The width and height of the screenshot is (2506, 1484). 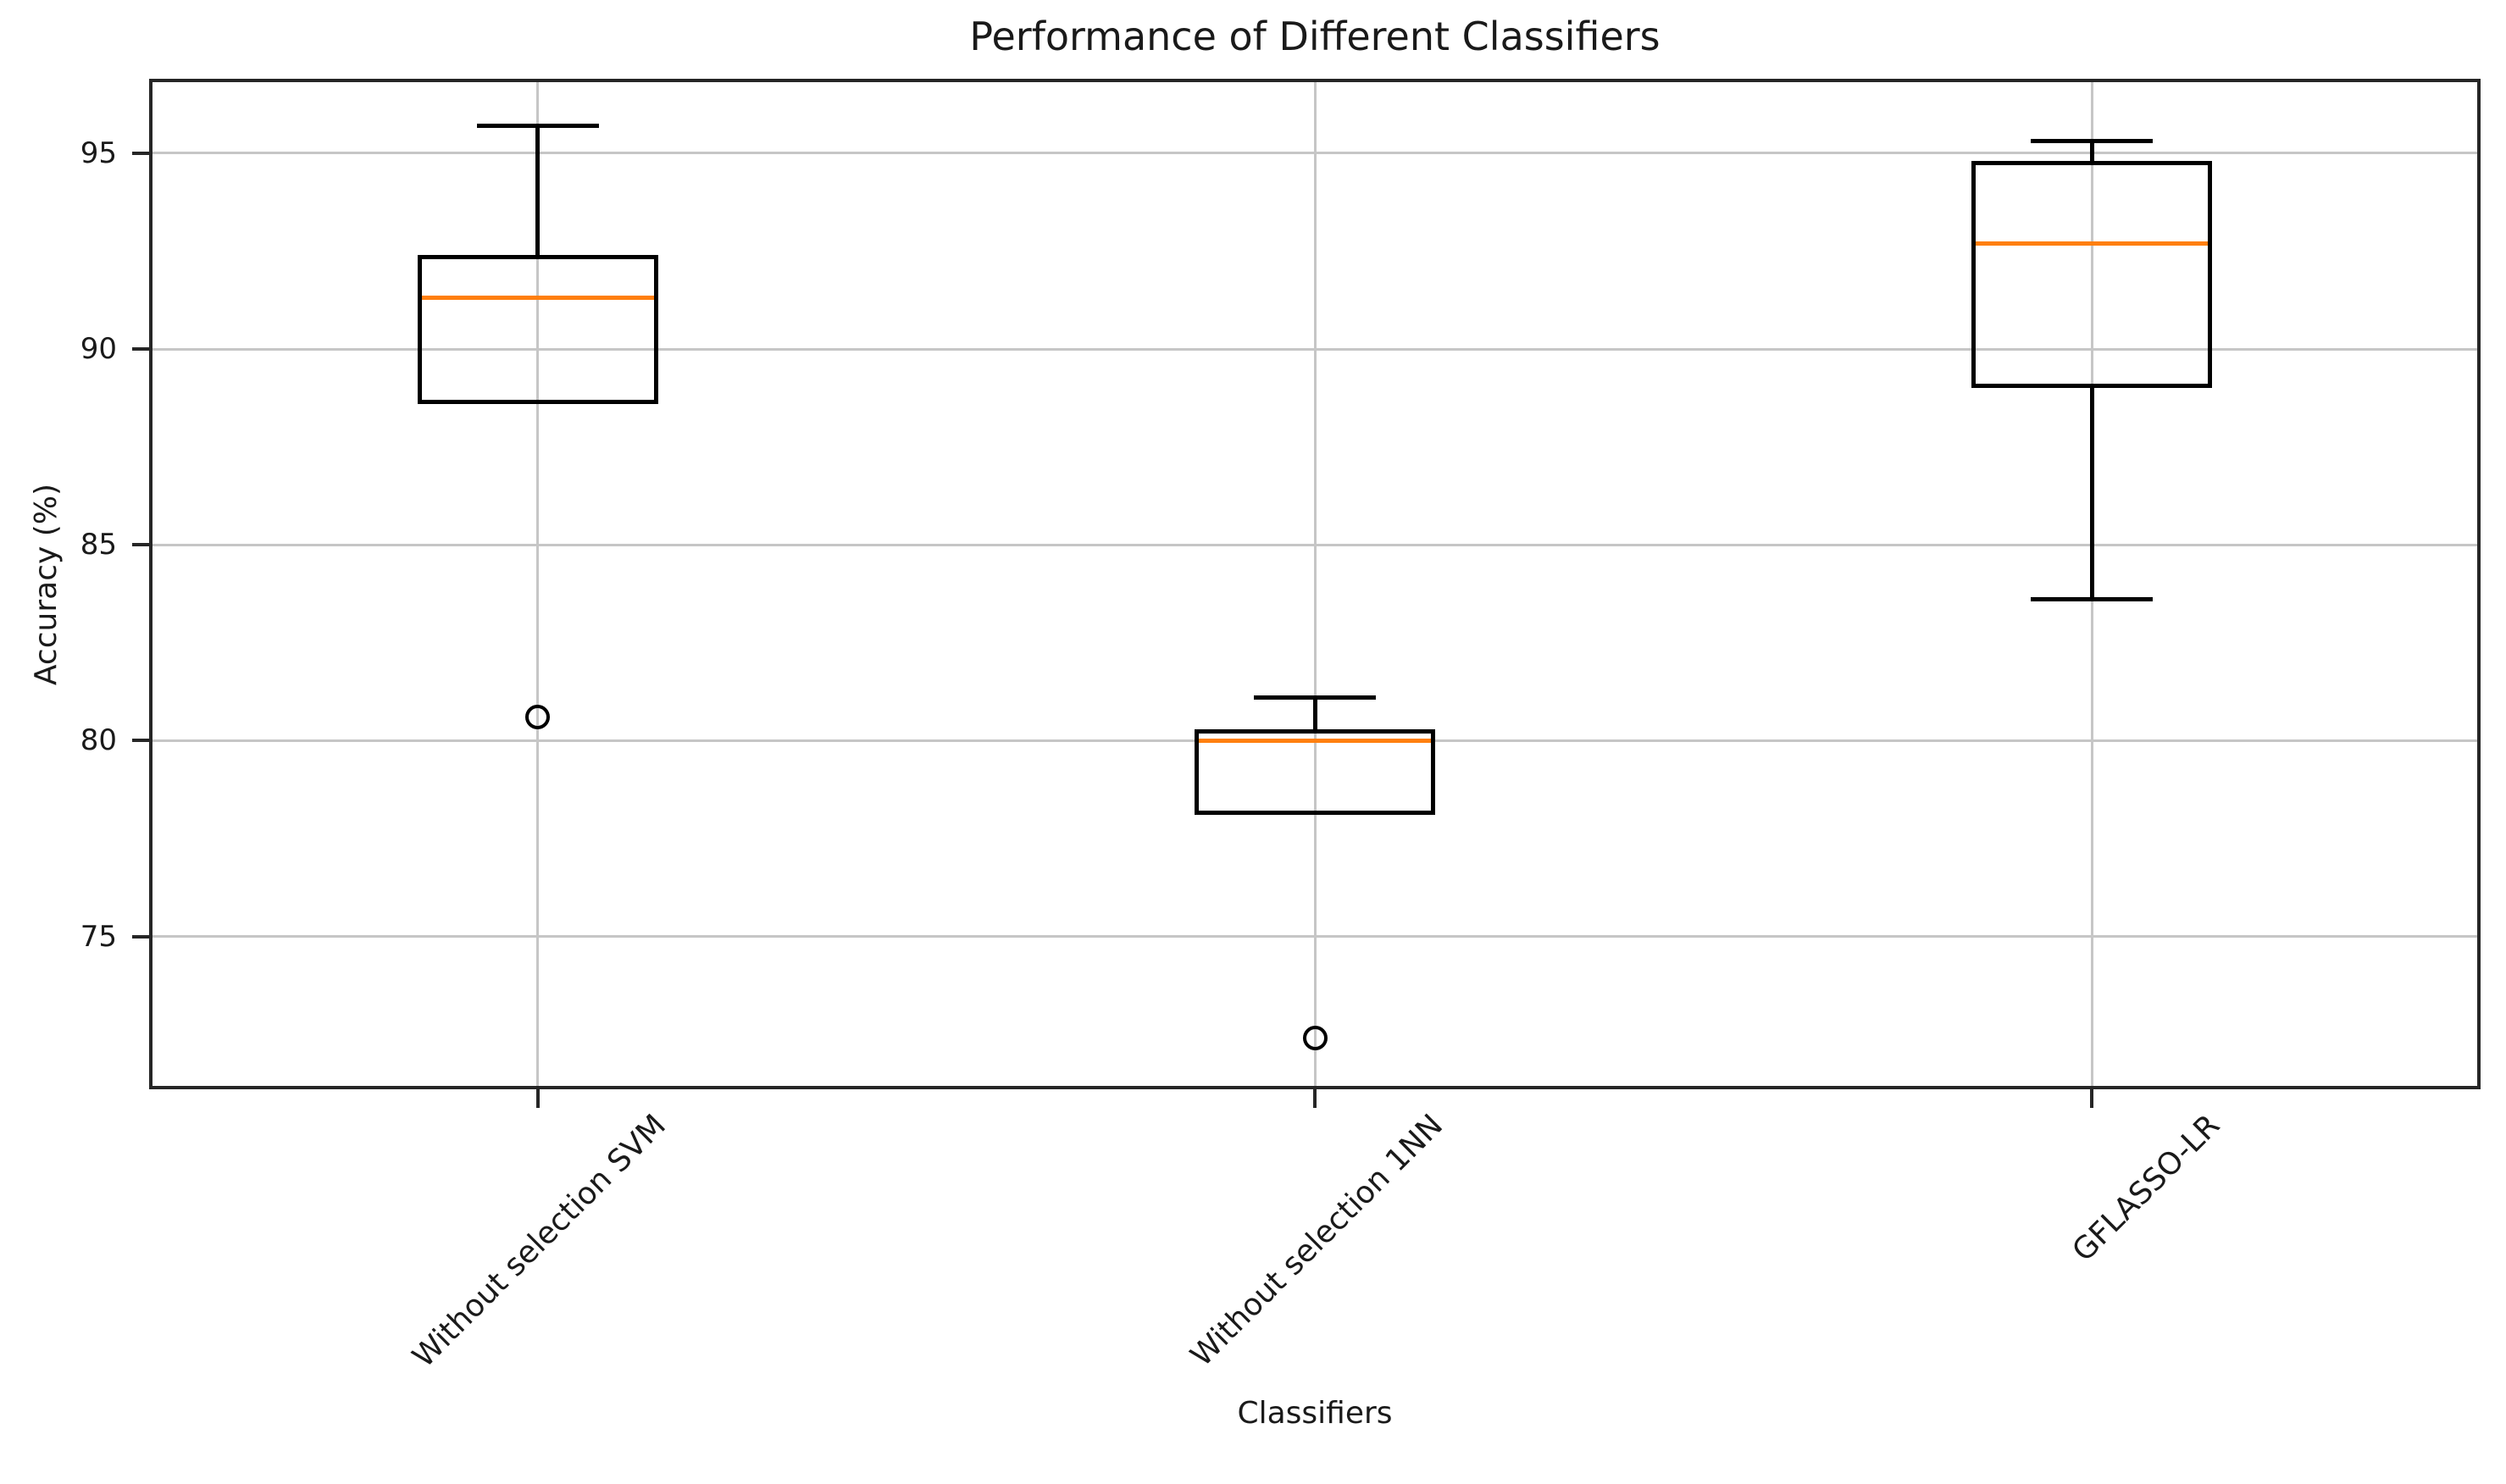 I want to click on y-tick-label: 90, so click(x=99, y=349).